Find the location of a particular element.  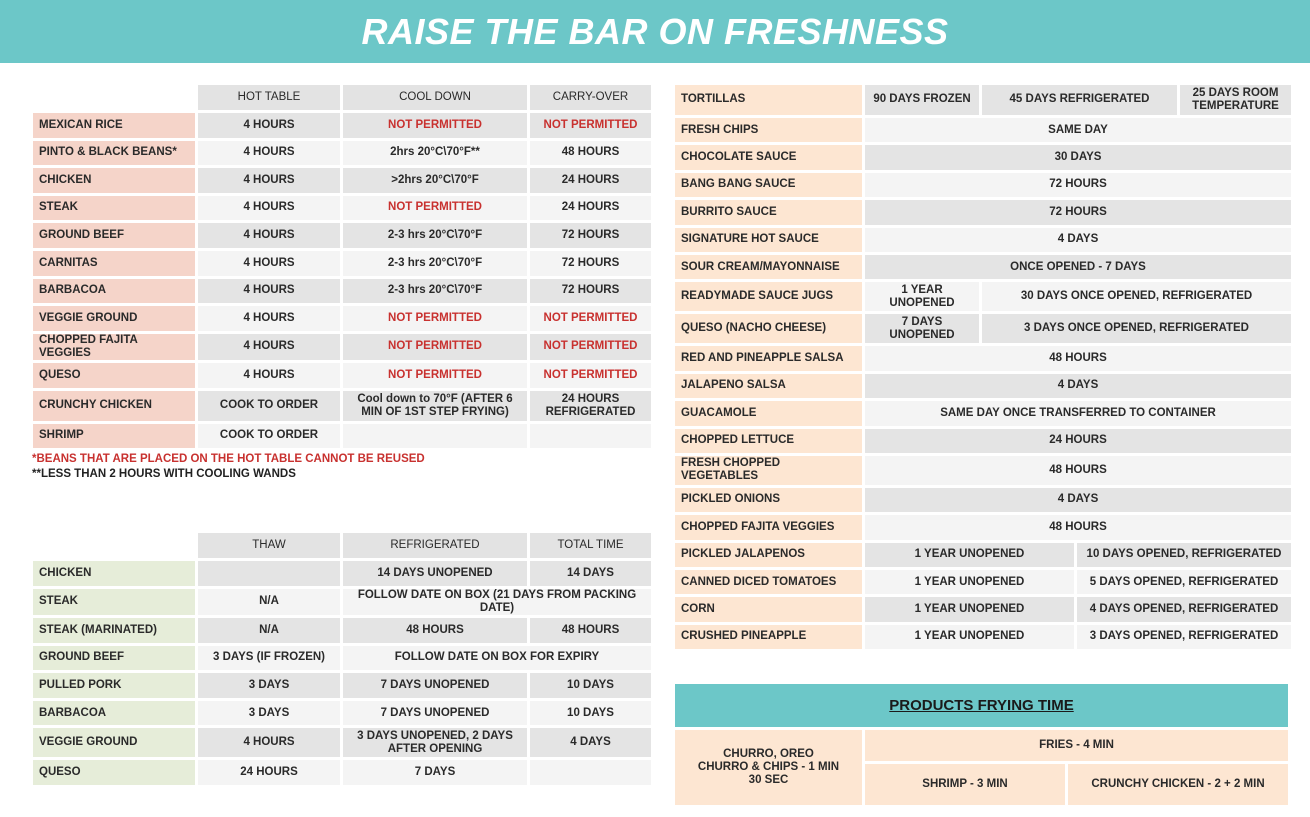

table-cell: 5 DAYS OPENED, REFRIGERATED is located at coordinates (1184, 582).